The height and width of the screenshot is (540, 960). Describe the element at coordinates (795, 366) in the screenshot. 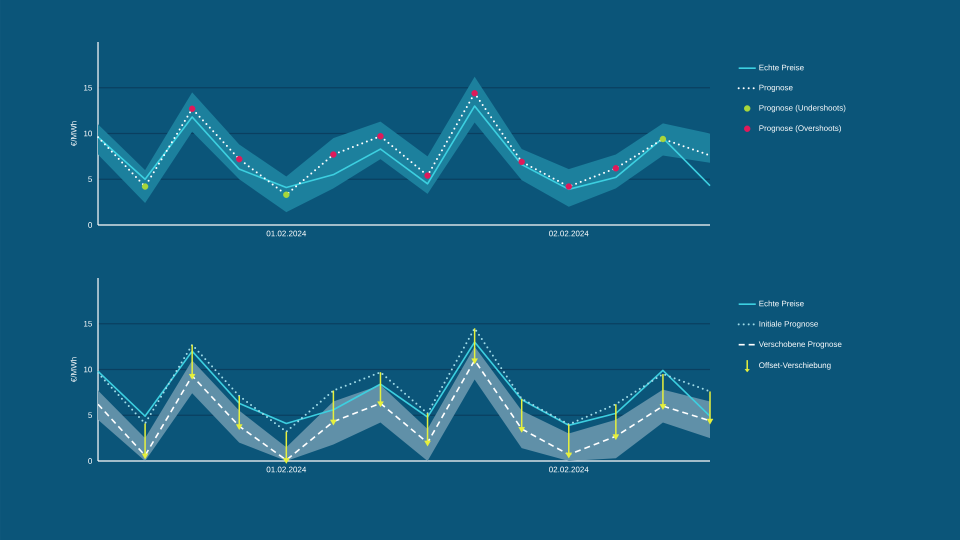

I see `legend-label: Offset-Verschiebung` at that location.